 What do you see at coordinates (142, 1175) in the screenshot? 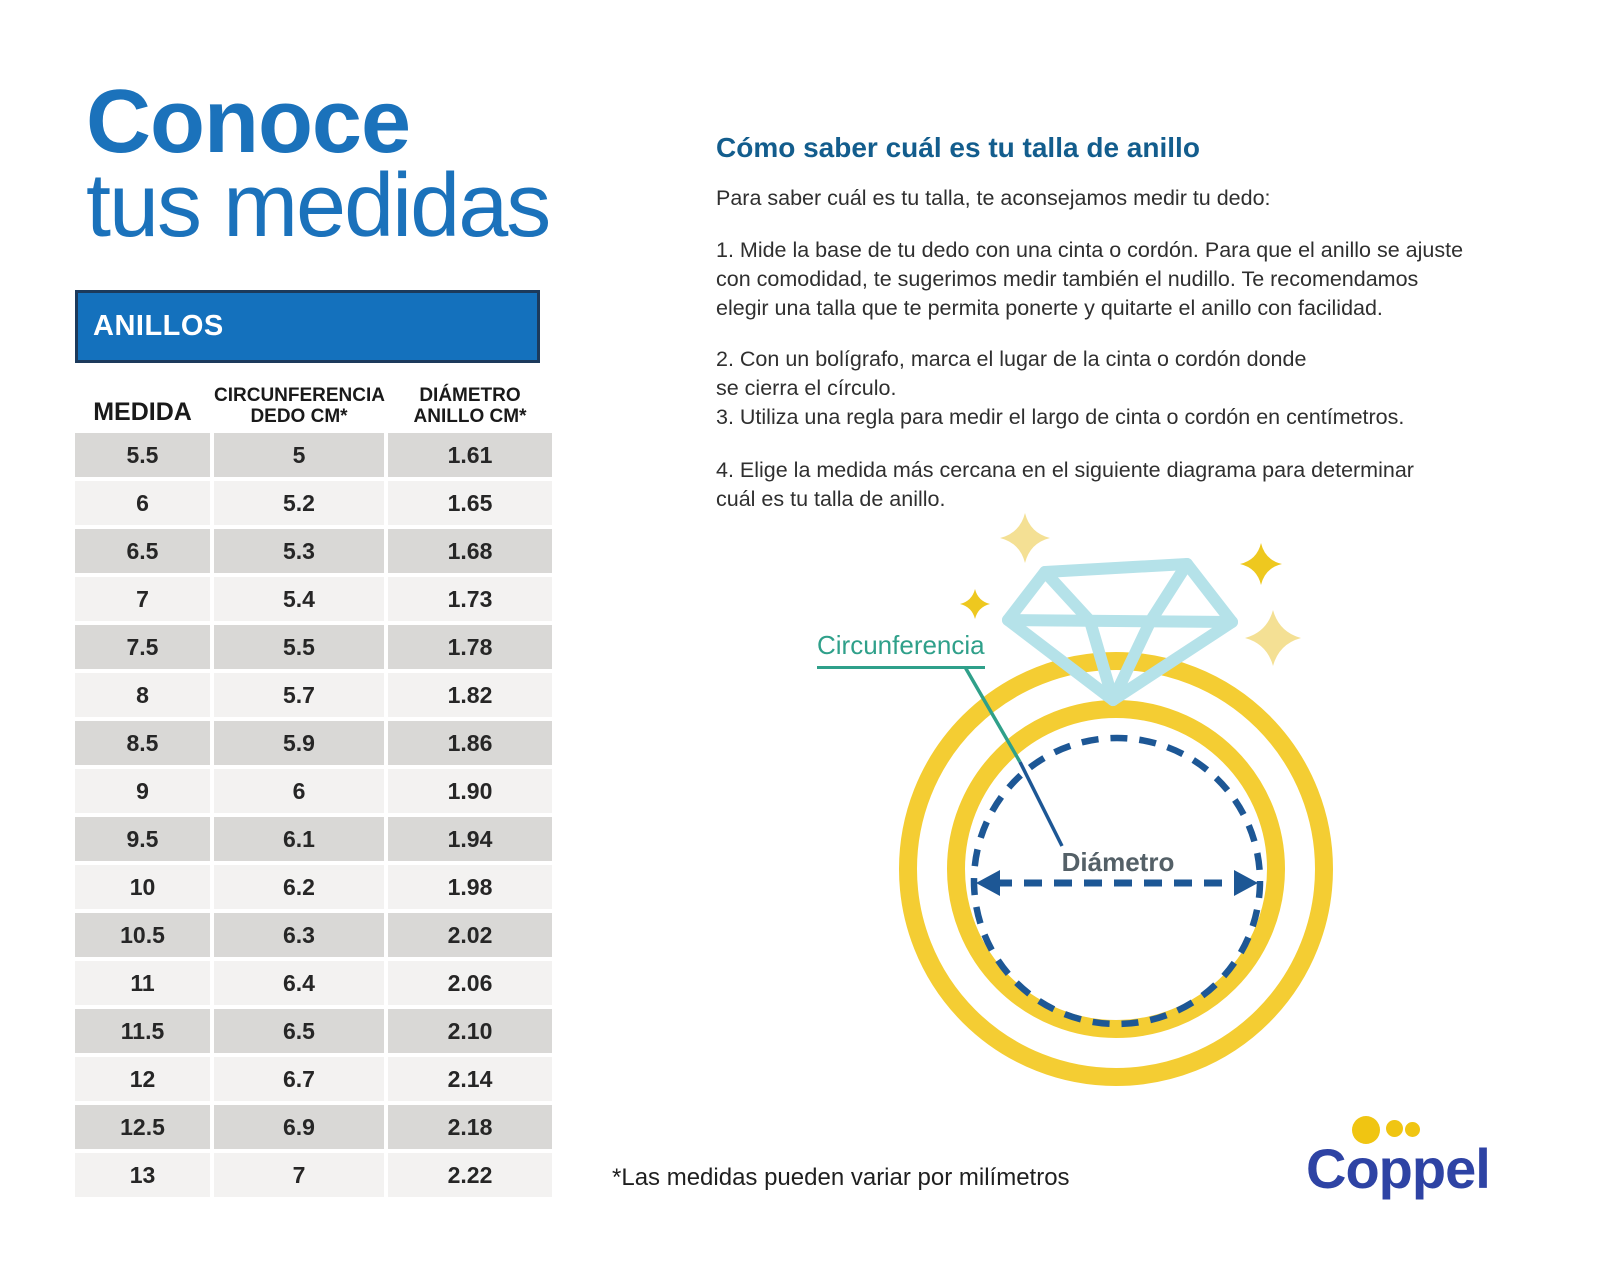
I see `table-cell: 13` at bounding box center [142, 1175].